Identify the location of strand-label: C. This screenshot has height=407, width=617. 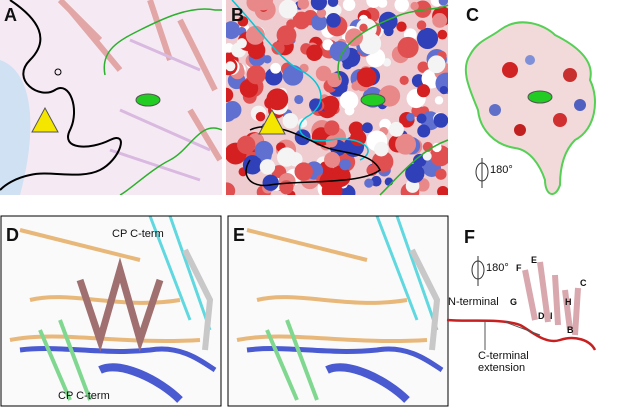
(583, 283).